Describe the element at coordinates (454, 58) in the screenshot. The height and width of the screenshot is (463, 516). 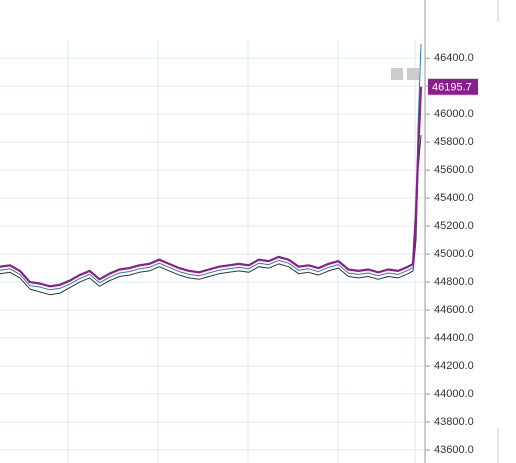
I see `y-tick-label: 46400.0` at that location.